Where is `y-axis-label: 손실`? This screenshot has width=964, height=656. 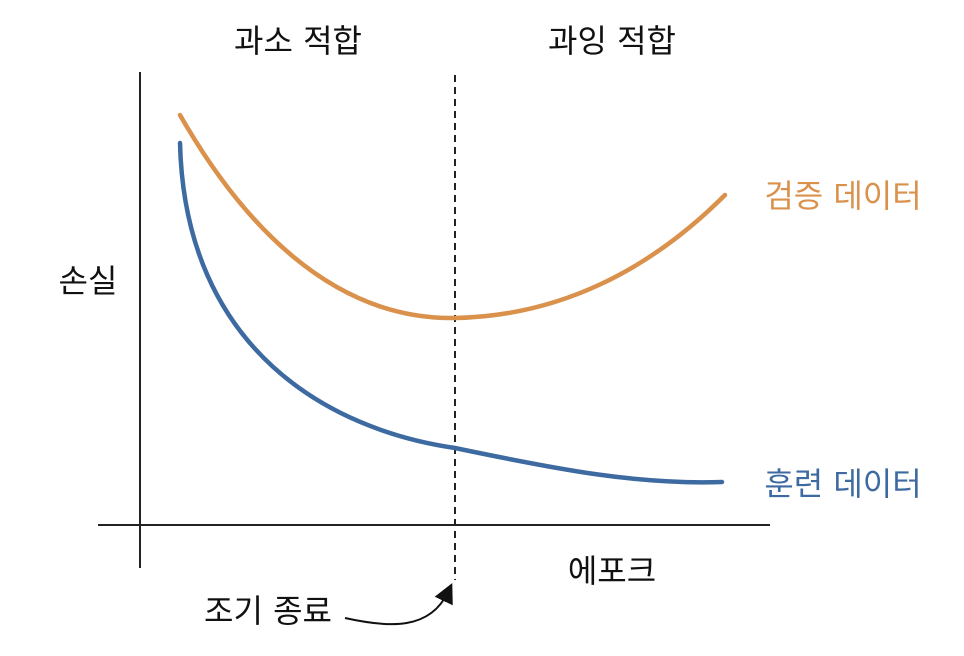 y-axis-label: 손실 is located at coordinates (88, 281).